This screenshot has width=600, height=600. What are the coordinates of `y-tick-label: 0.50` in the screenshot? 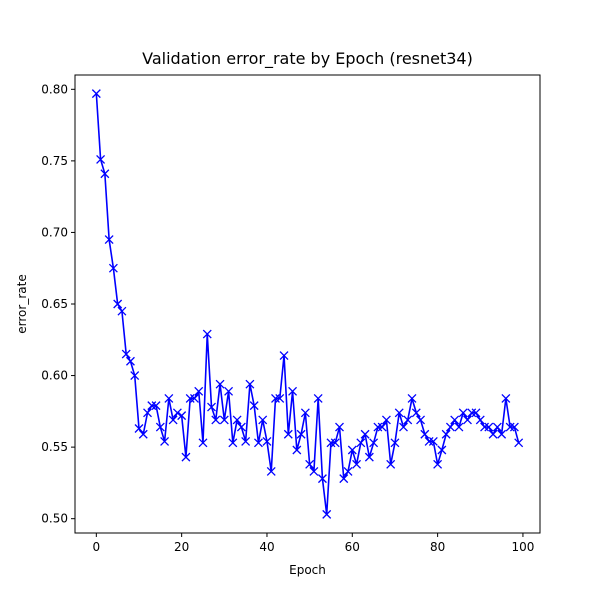 It's located at (54, 519).